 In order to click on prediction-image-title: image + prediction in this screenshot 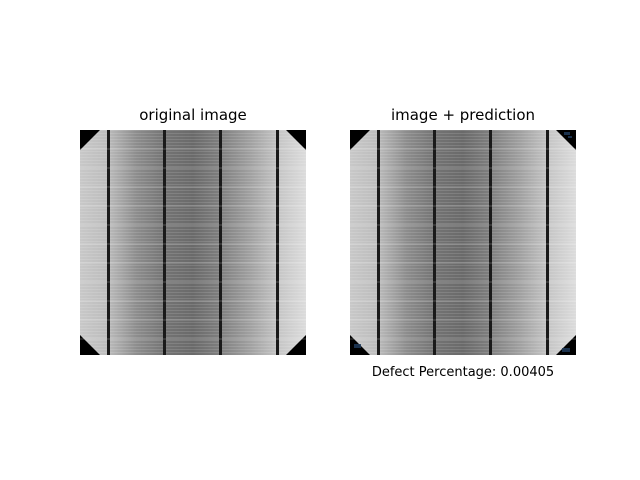, I will do `click(463, 115)`.